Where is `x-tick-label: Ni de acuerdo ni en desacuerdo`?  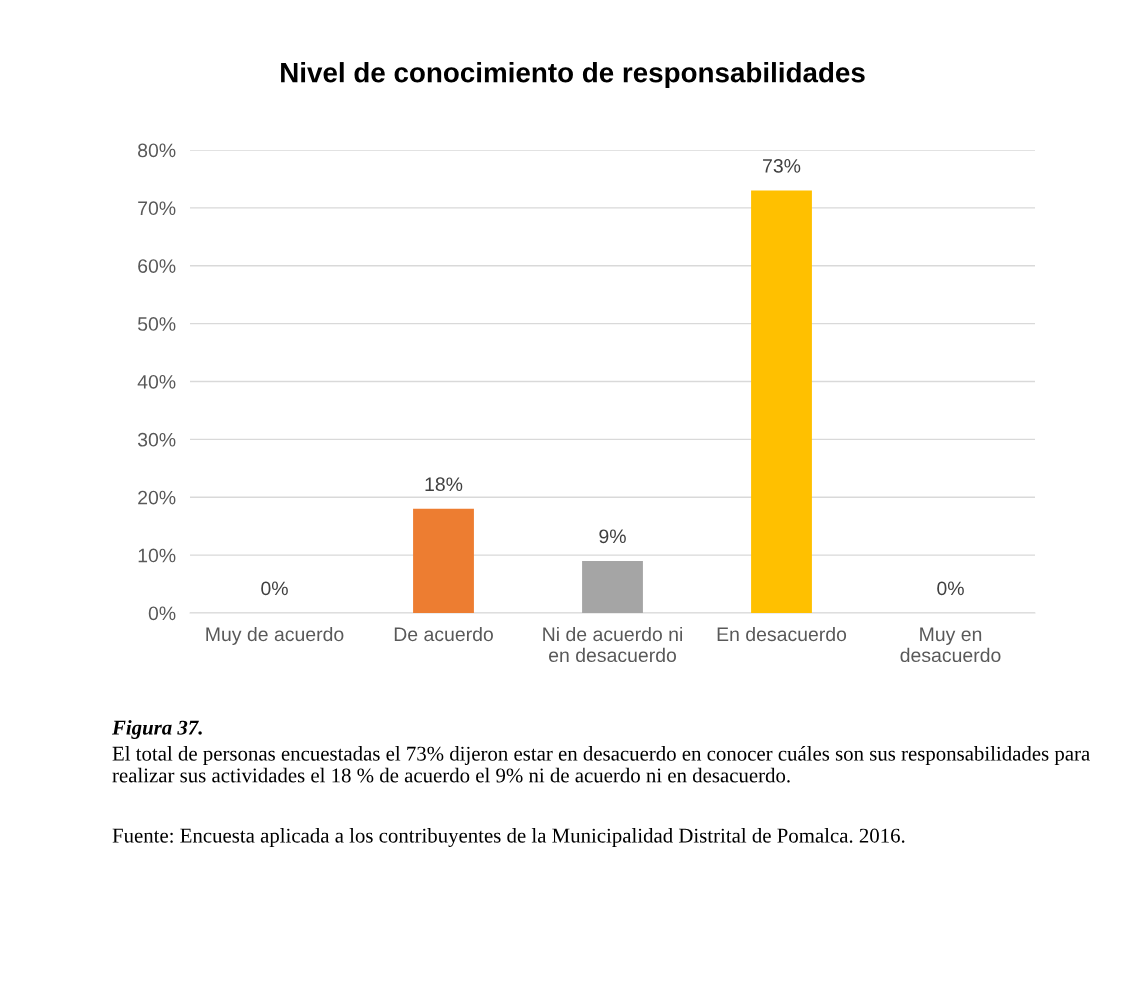 x-tick-label: Ni de acuerdo ni en desacuerdo is located at coordinates (612, 644).